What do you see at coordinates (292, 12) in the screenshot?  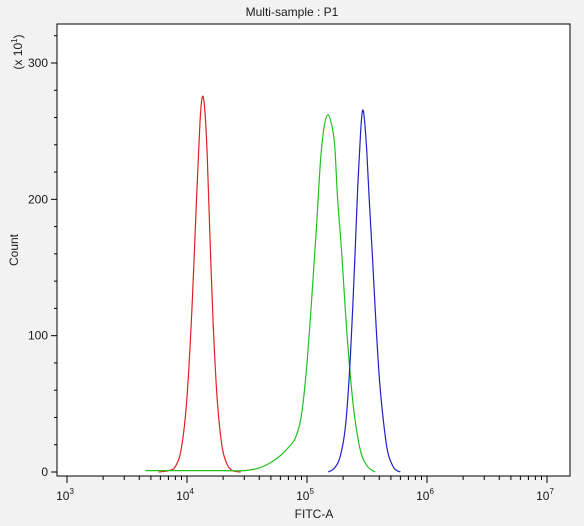 I see `chart-title: Multi-sample : P1` at bounding box center [292, 12].